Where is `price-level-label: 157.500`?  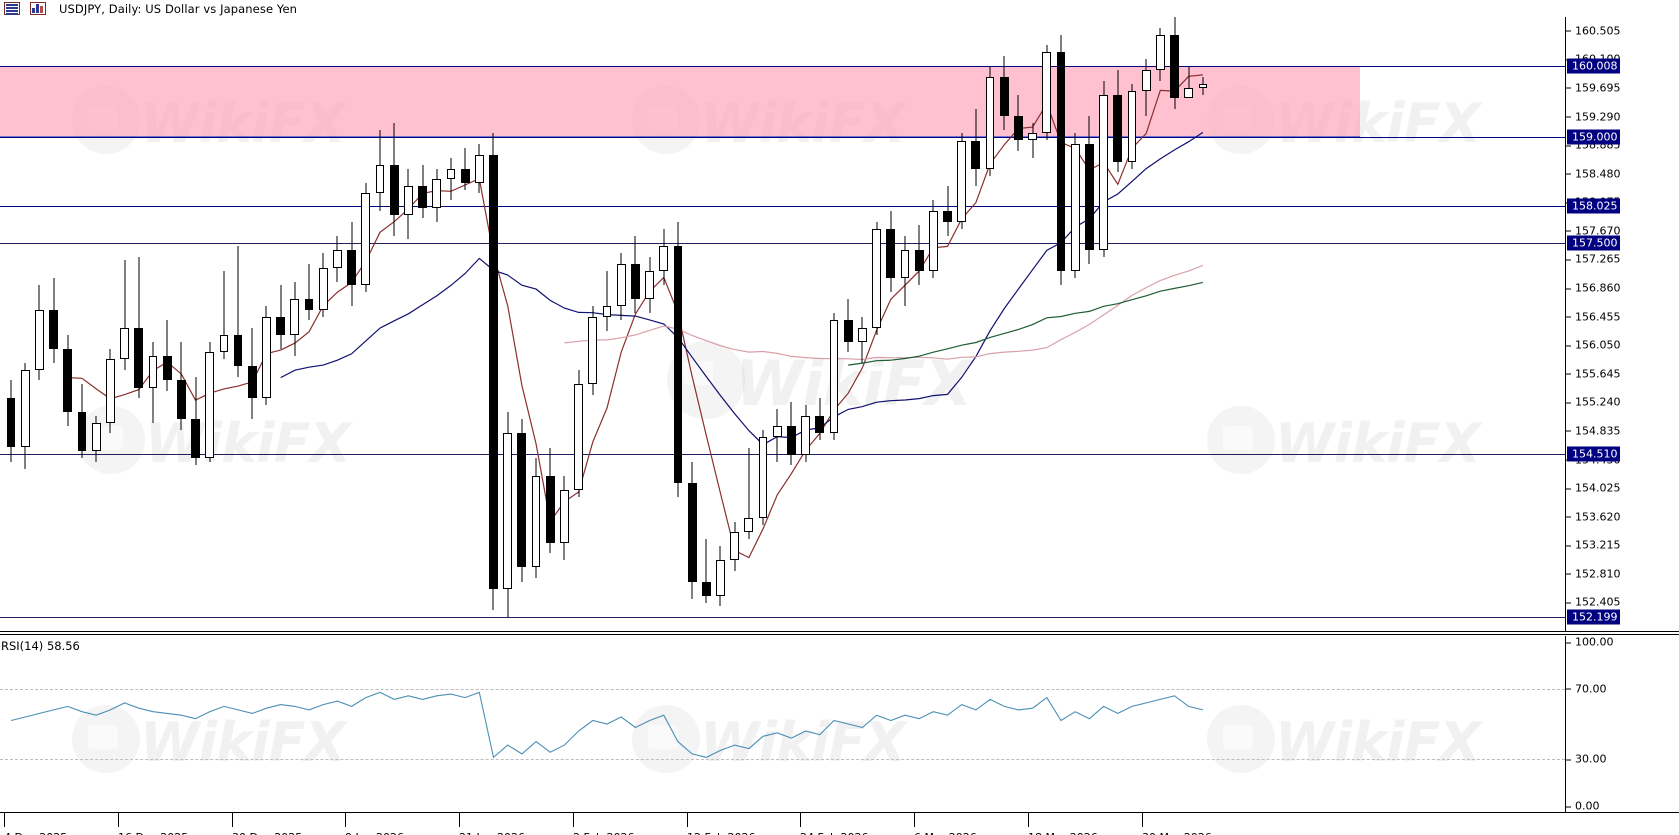
price-level-label: 157.500 is located at coordinates (1593, 243).